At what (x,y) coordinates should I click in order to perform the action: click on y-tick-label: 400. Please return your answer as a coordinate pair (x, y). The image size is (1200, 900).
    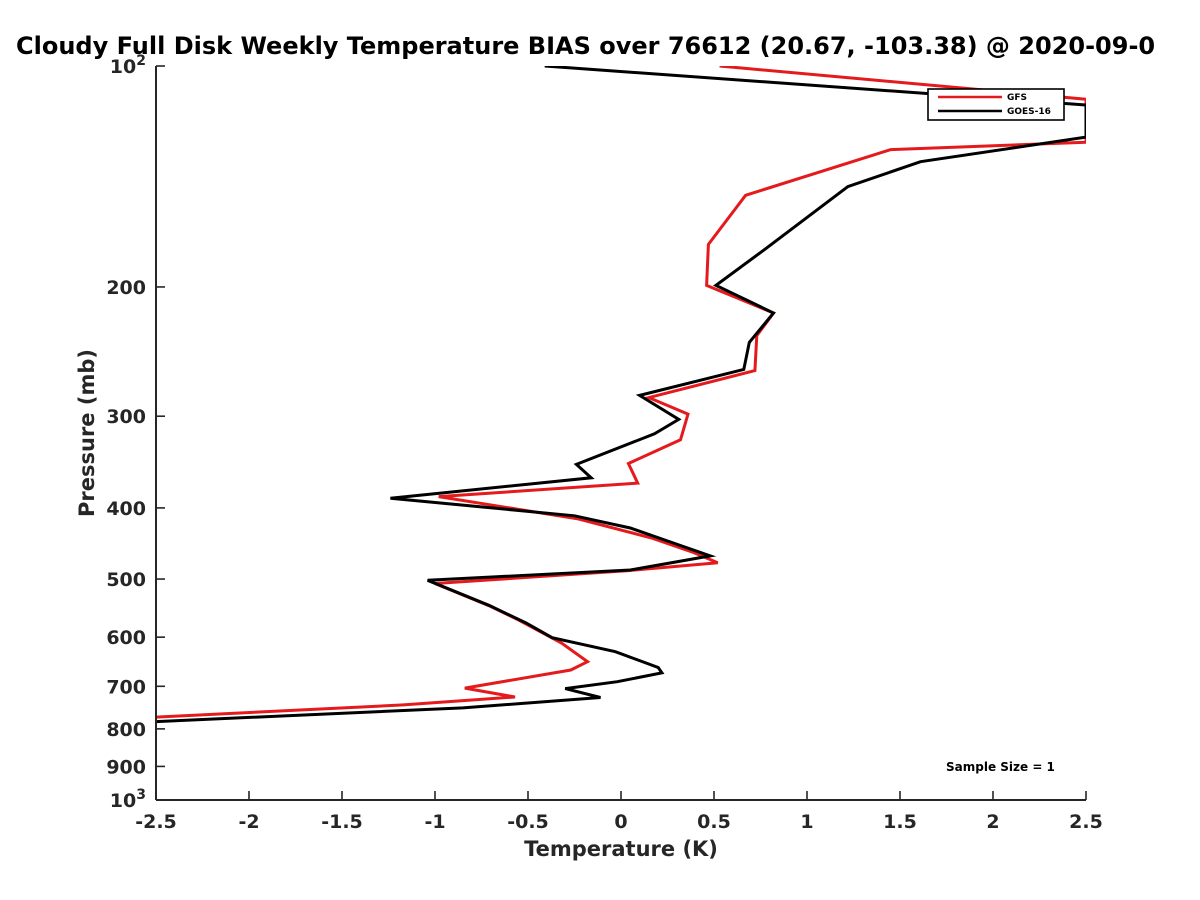
    Looking at the image, I should click on (126, 509).